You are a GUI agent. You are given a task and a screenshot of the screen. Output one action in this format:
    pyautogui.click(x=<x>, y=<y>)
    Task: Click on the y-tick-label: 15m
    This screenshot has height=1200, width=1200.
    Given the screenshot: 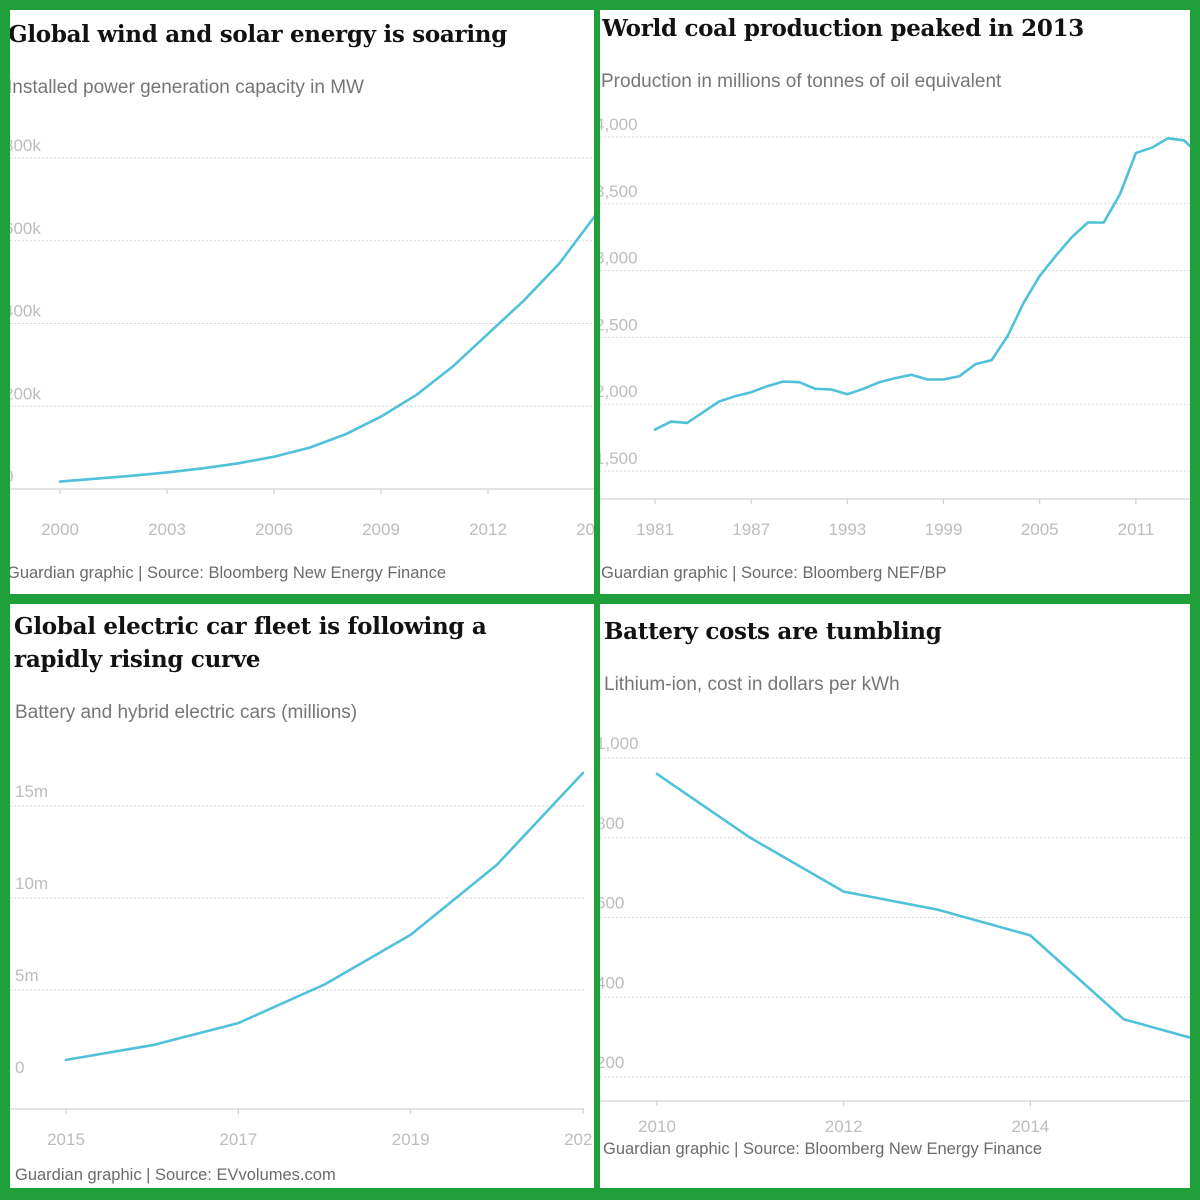 What is the action you would take?
    pyautogui.click(x=31, y=791)
    